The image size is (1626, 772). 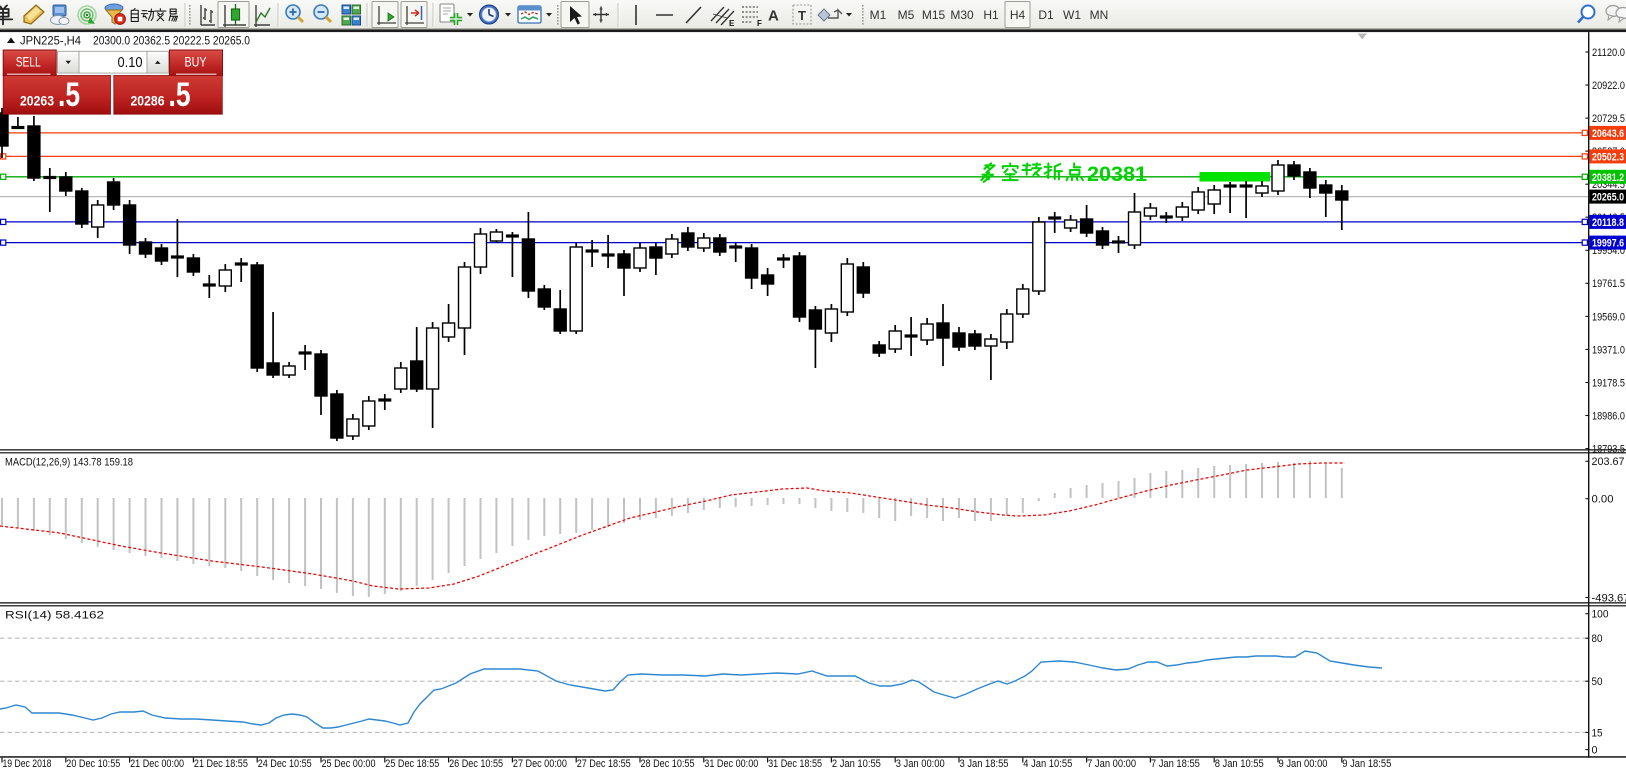 What do you see at coordinates (1608, 158) in the screenshot?
I see `svg-text: 20502.3` at bounding box center [1608, 158].